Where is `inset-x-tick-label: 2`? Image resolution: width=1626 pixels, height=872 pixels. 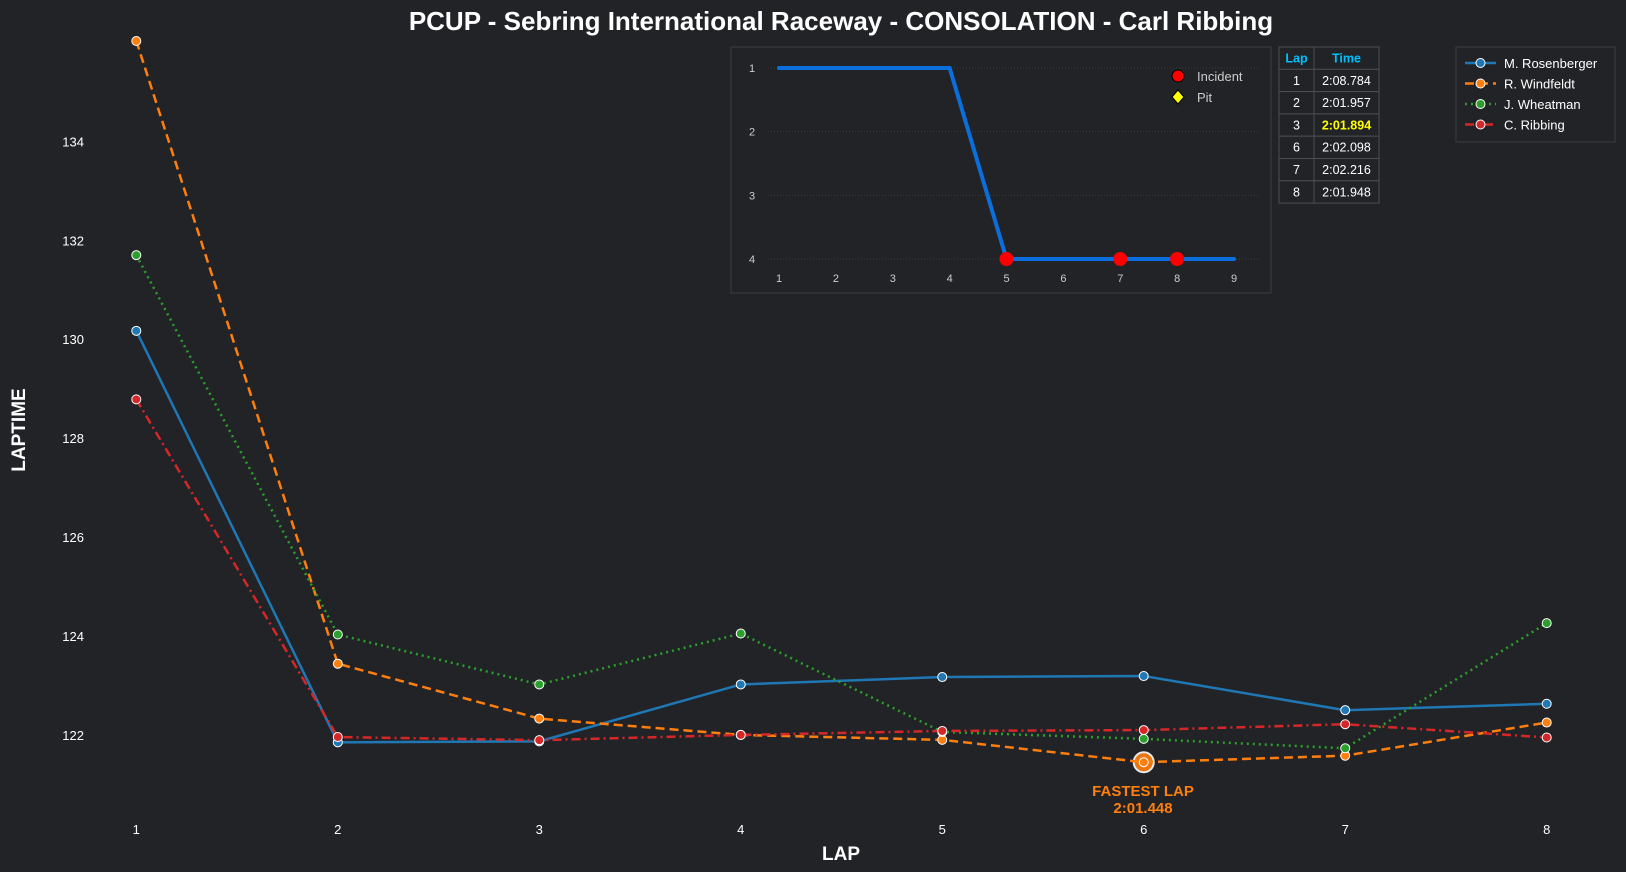 inset-x-tick-label: 2 is located at coordinates (836, 279).